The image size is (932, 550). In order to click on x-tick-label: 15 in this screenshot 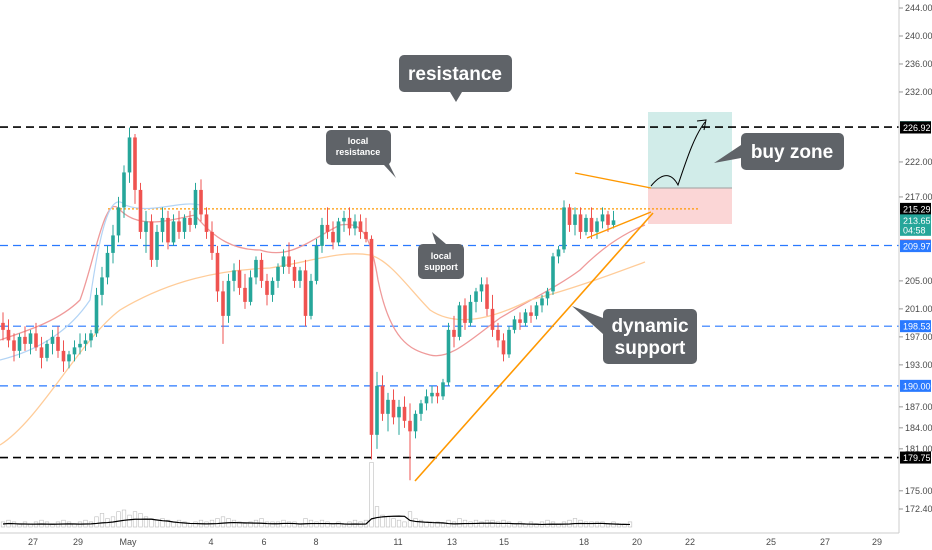, I will do `click(504, 542)`.